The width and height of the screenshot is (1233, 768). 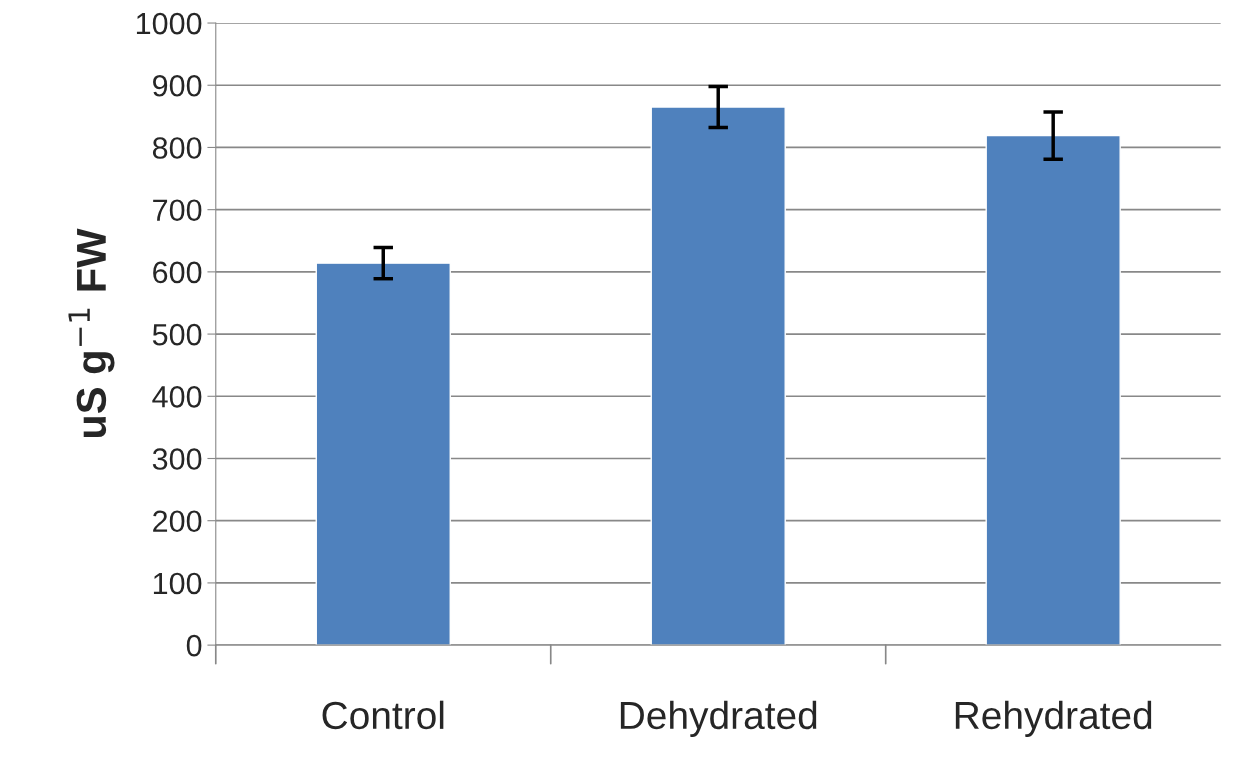 I want to click on y-tick-label: 600, so click(x=177, y=272).